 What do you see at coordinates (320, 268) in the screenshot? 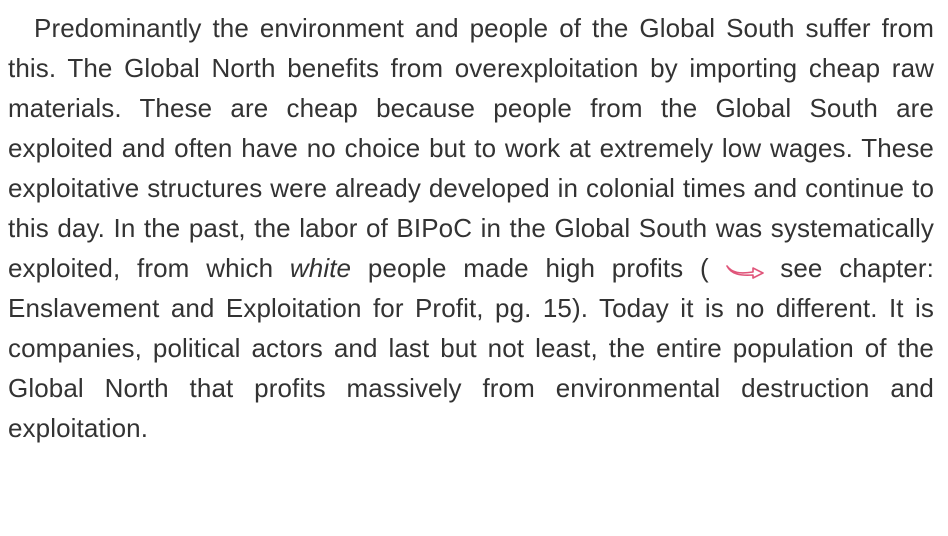
I see `emphasis: white` at bounding box center [320, 268].